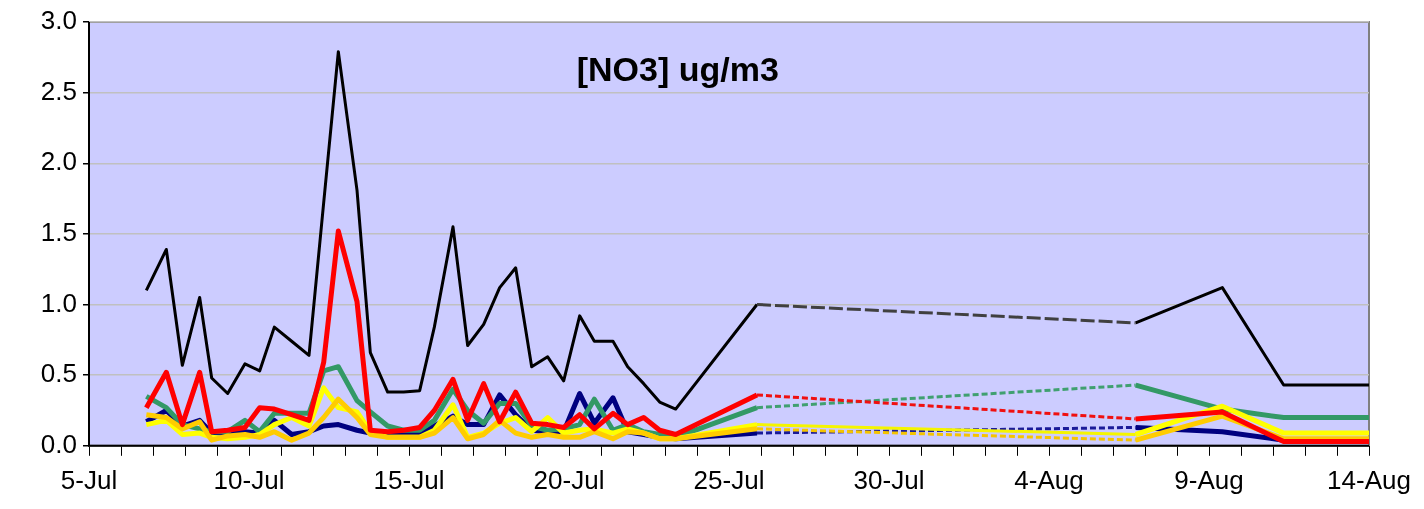  What do you see at coordinates (729, 479) in the screenshot?
I see `x-tick-label: 25-Jul` at bounding box center [729, 479].